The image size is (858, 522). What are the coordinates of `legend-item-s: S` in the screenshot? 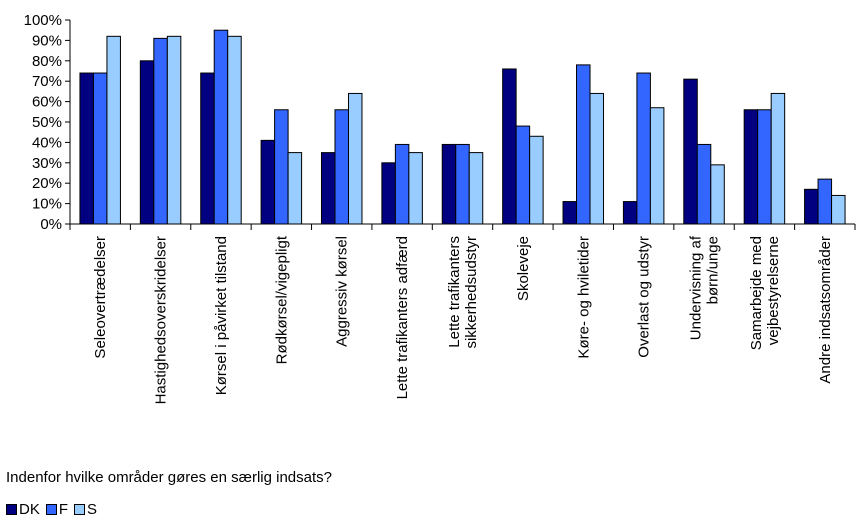 It's located at (85, 509).